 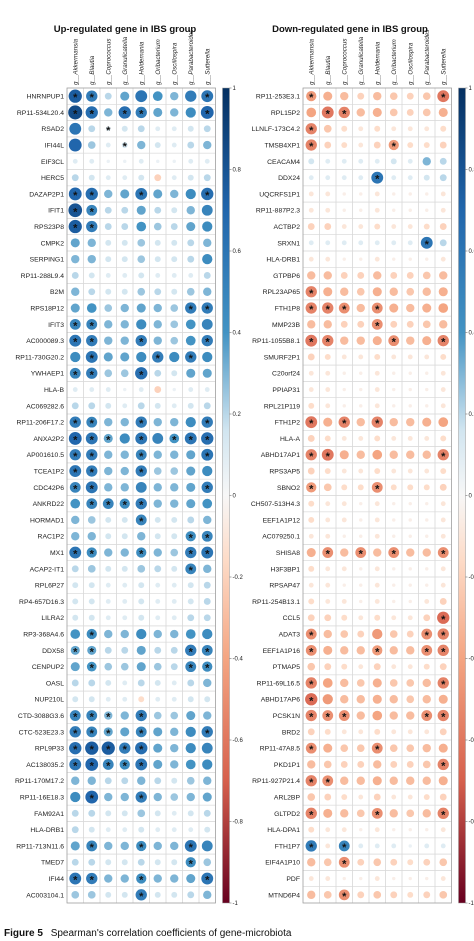 I want to click on row-label-up-36: OASL, so click(x=55, y=683).